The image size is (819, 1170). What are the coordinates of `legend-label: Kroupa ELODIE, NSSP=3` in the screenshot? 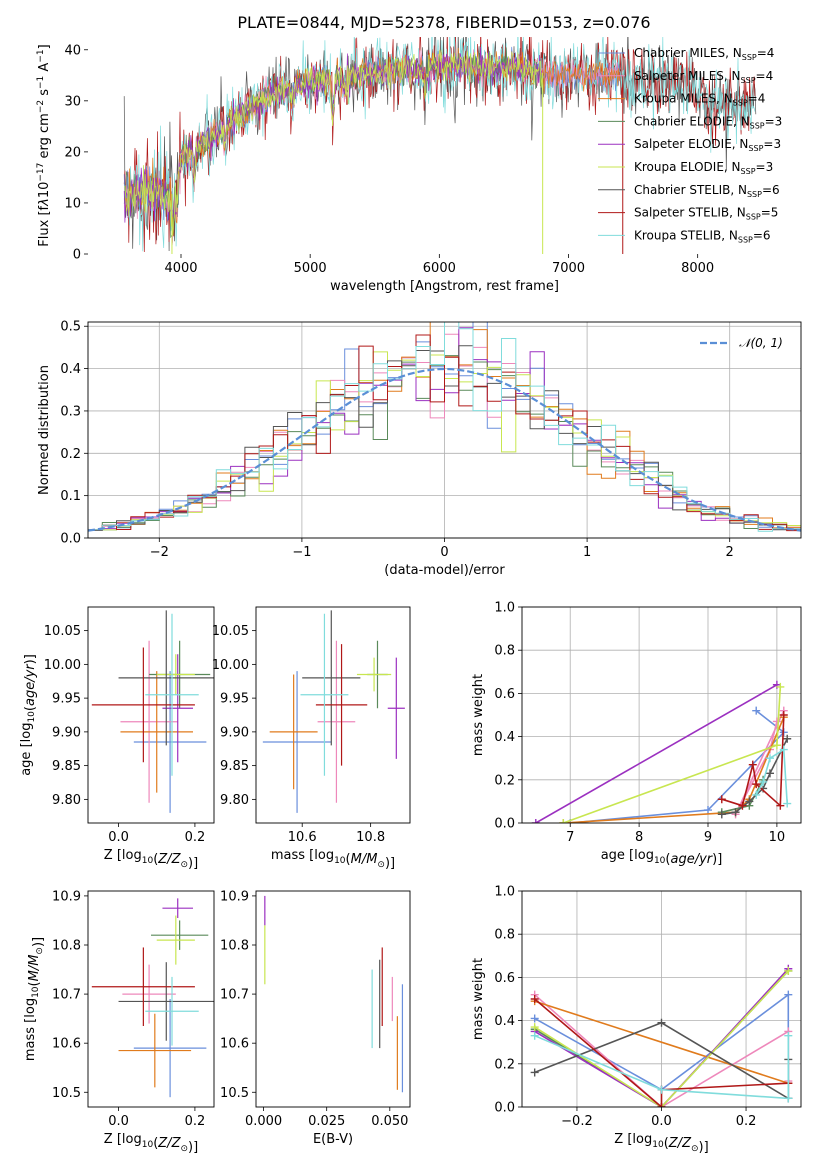 It's located at (703, 168).